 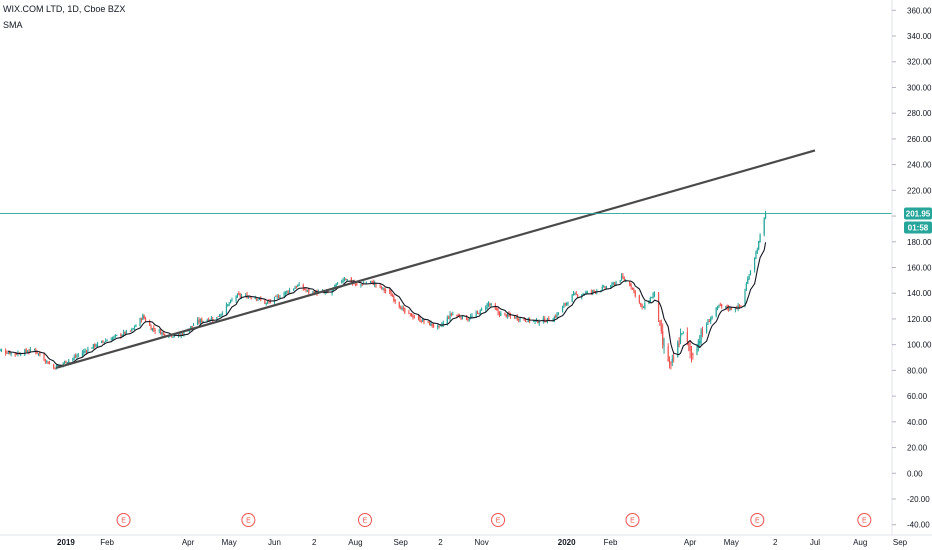 What do you see at coordinates (917, 422) in the screenshot?
I see `price-axis-label: 40.00` at bounding box center [917, 422].